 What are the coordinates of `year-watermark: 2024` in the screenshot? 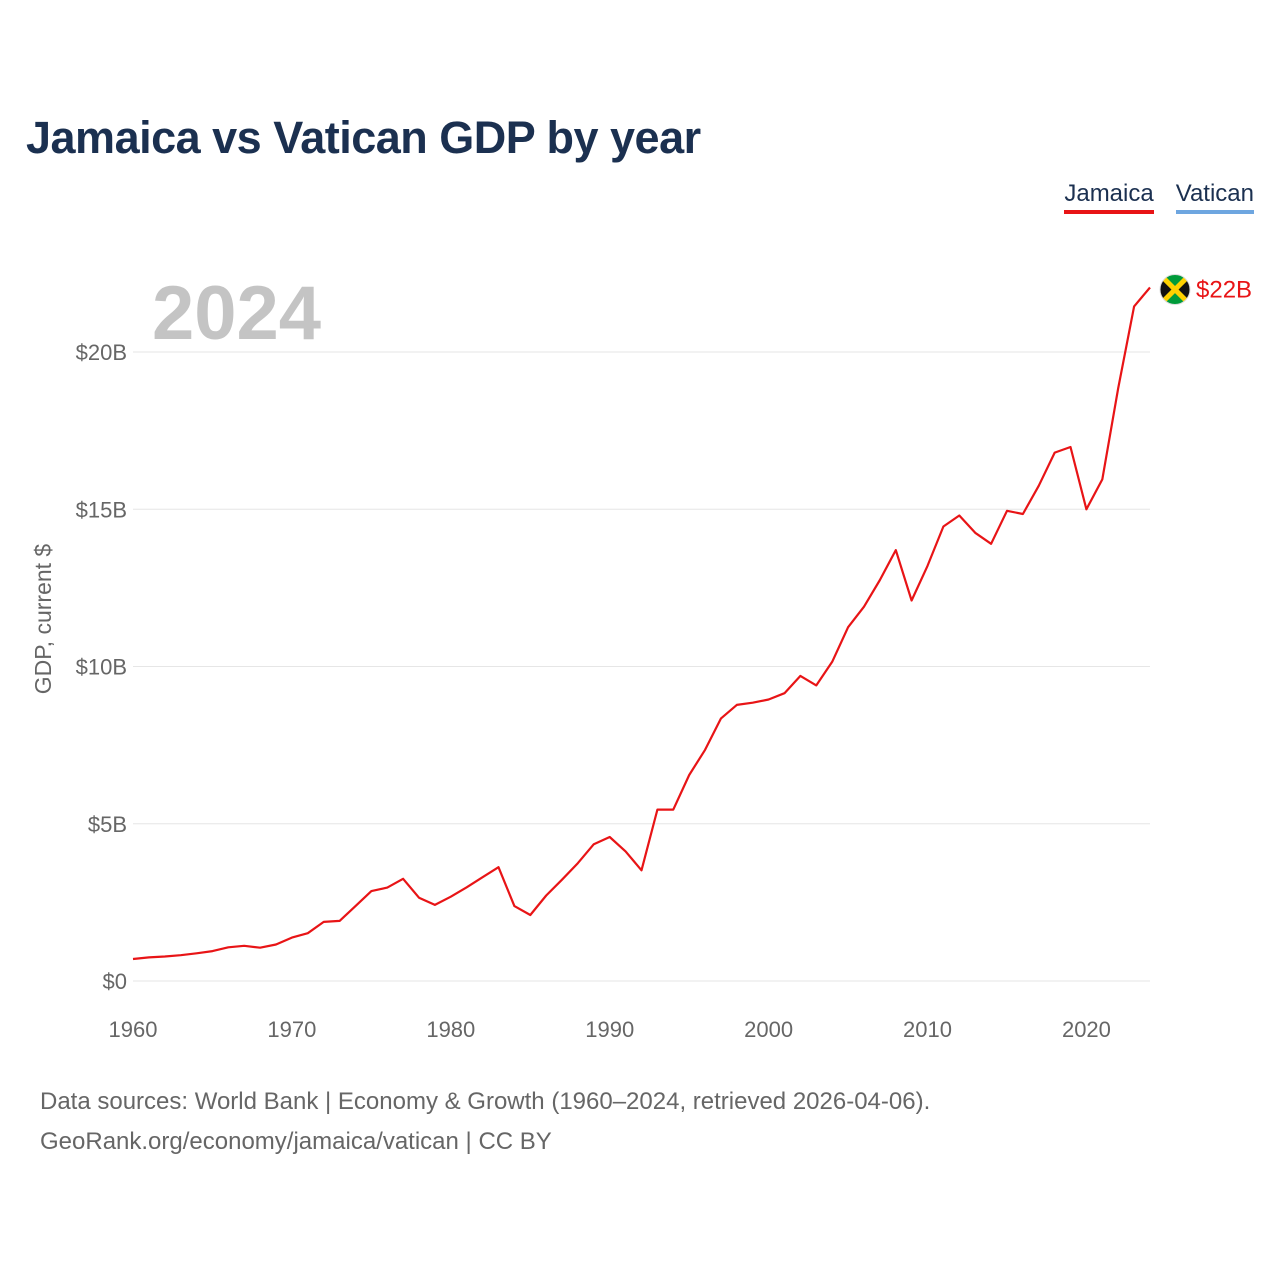 It's located at (236, 313).